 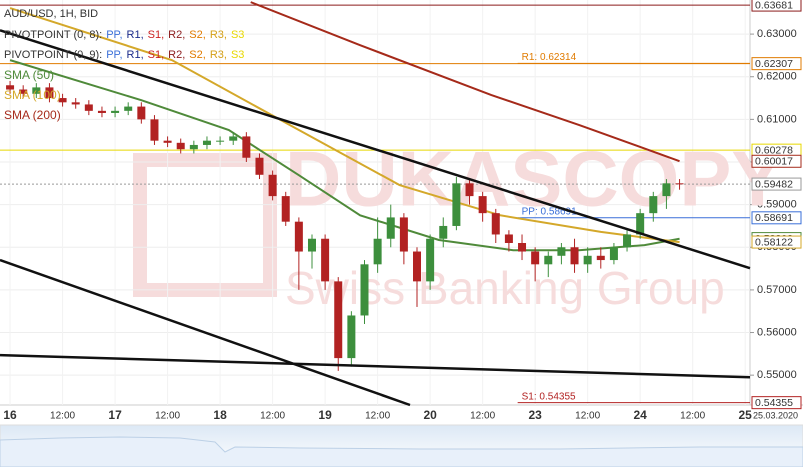 I want to click on legend-prefix: PIVOTPOINT (0, 8):, so click(x=53, y=35).